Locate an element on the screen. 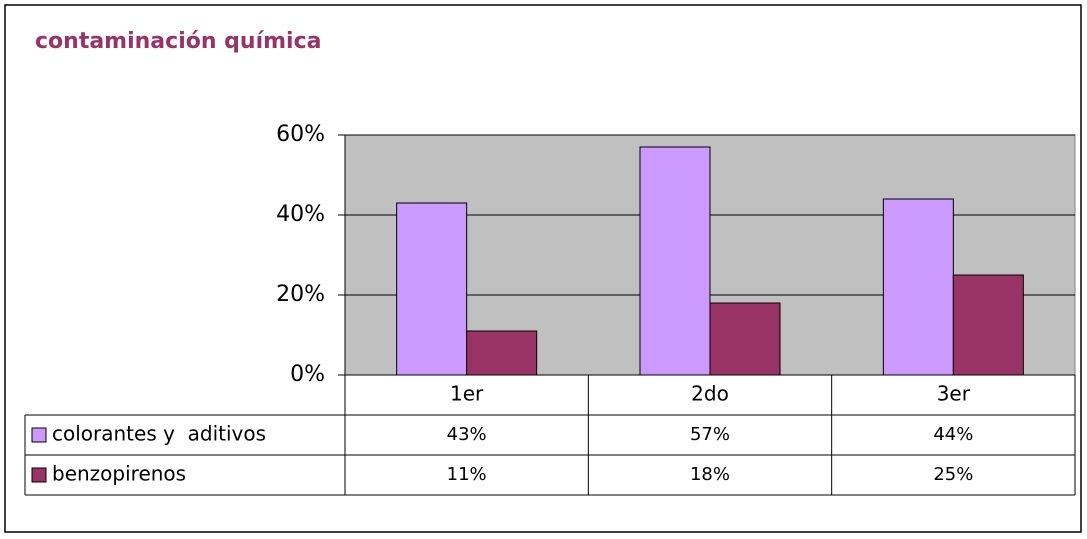 The image size is (1087, 539). y-tick-label: 60% is located at coordinates (300, 134).